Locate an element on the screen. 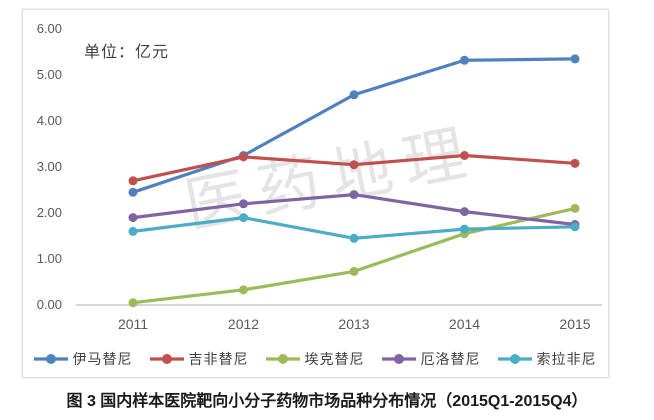  legend-item-1: 吉非替尼 is located at coordinates (199, 359).